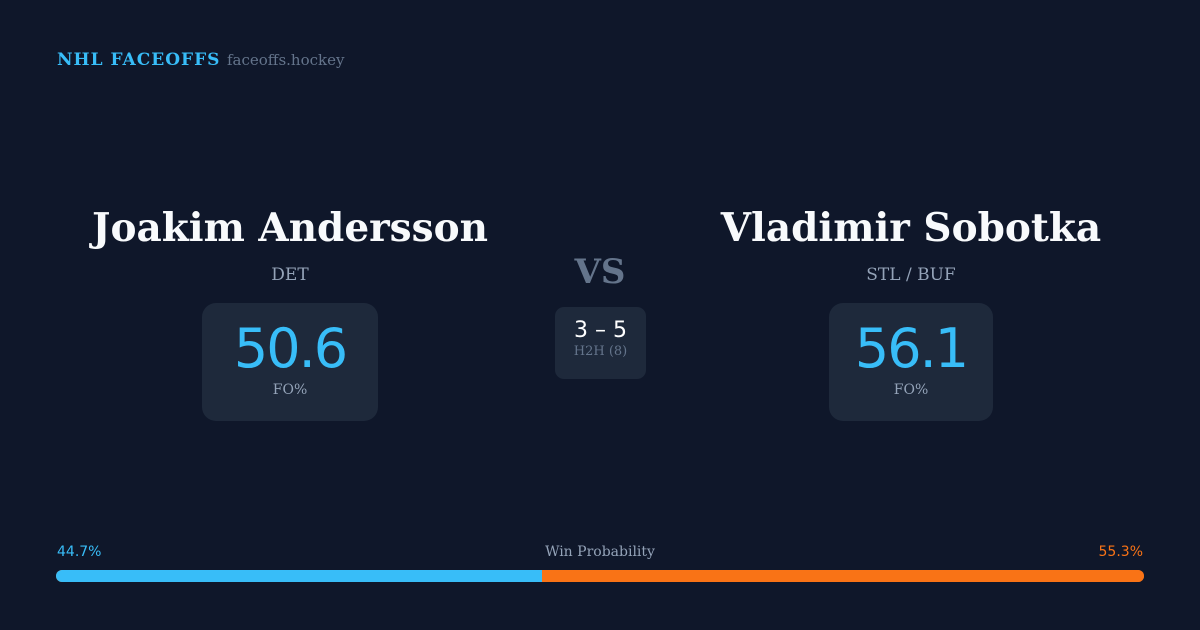 This screenshot has height=630, width=1200. I want to click on h2h-label: H2H (8), so click(600, 351).